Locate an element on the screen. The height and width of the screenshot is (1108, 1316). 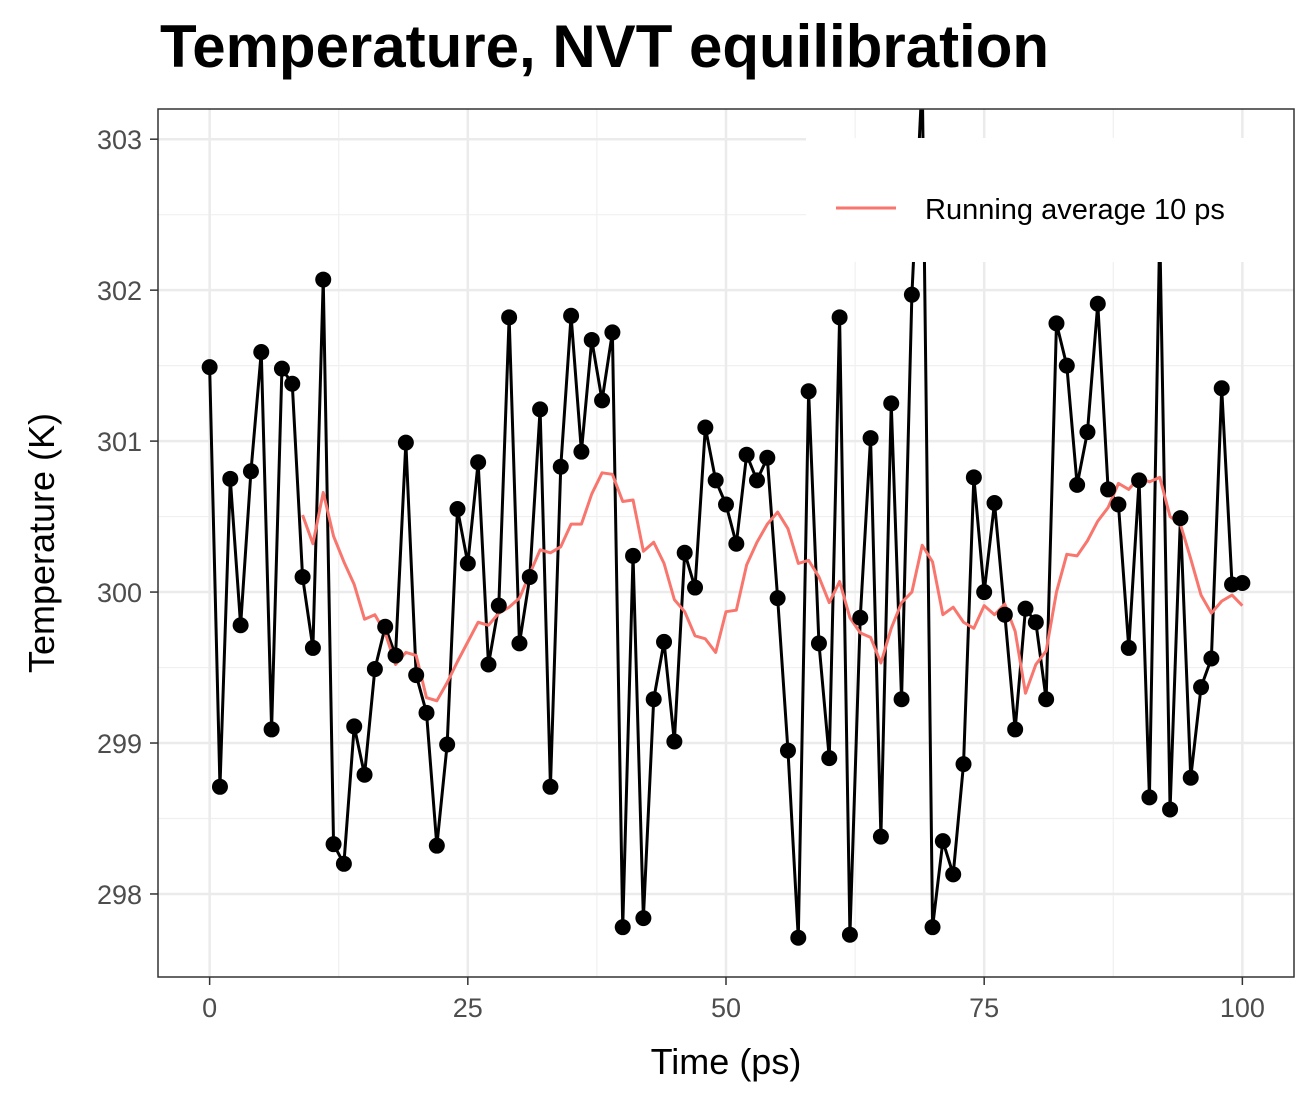
x-tick-label: 100 is located at coordinates (1242, 1008).